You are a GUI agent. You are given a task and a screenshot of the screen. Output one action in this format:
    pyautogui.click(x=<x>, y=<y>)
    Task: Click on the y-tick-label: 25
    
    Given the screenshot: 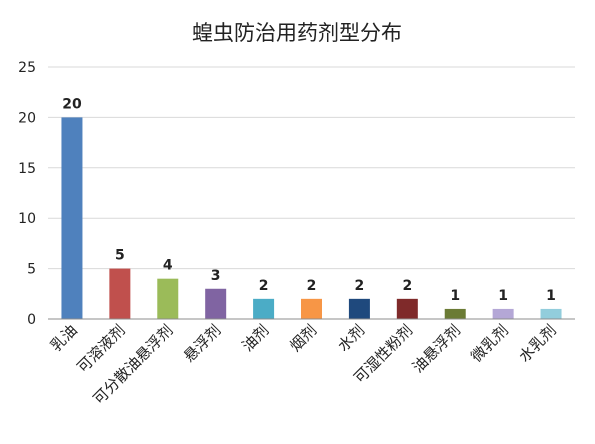 What is the action you would take?
    pyautogui.click(x=27, y=68)
    